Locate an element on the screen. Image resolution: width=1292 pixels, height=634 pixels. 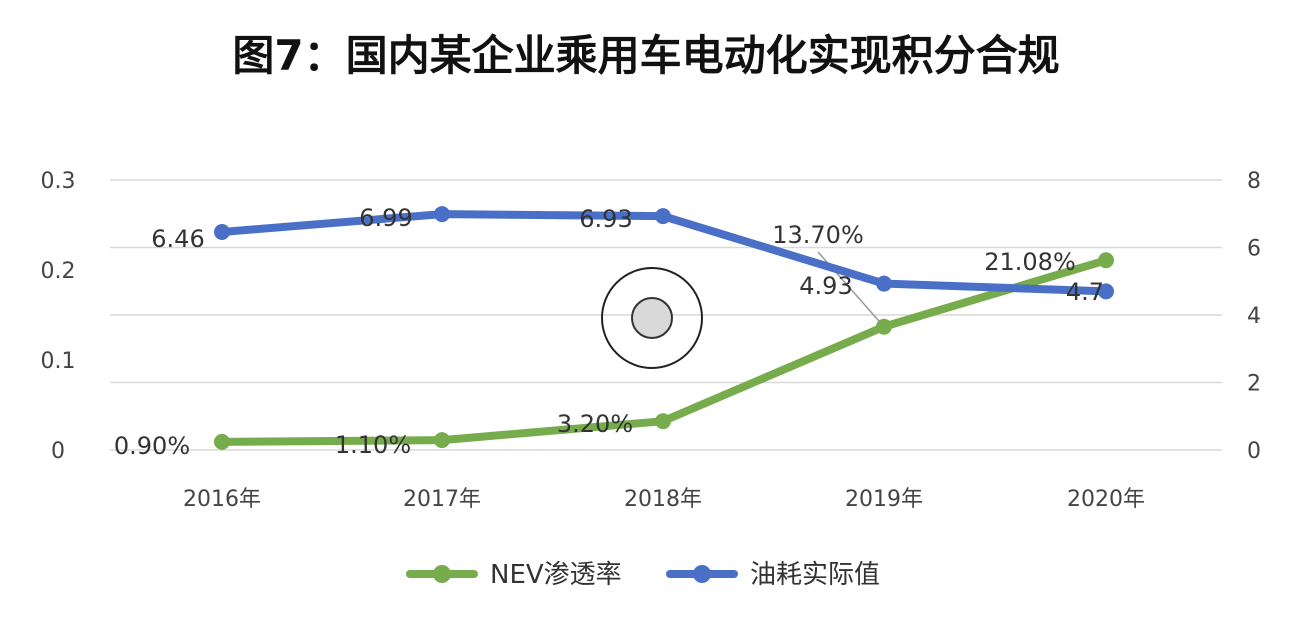
right-tick-label: 4 is located at coordinates (1254, 316).